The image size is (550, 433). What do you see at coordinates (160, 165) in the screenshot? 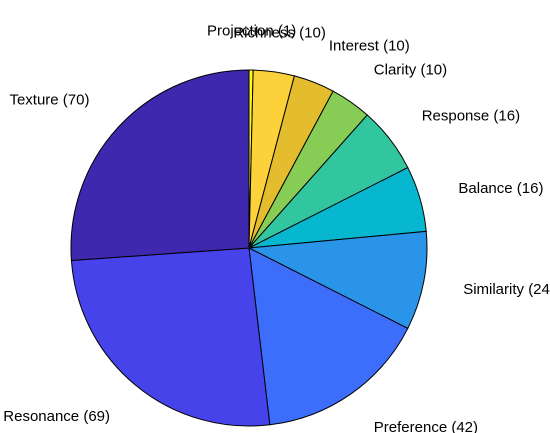
I see `pie-slice-texture` at bounding box center [160, 165].